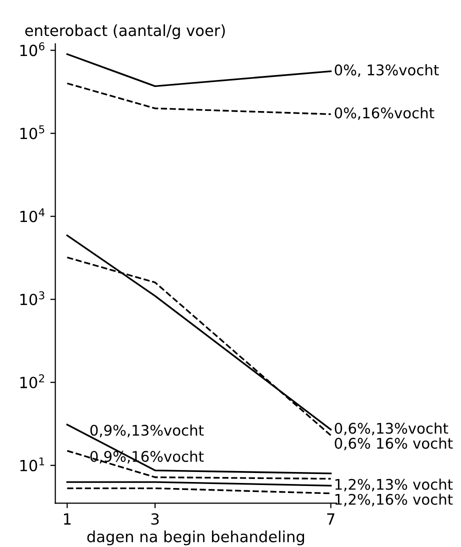  What do you see at coordinates (32, 132) in the screenshot?
I see `y-tick-label: 10$^{5}$` at bounding box center [32, 132].